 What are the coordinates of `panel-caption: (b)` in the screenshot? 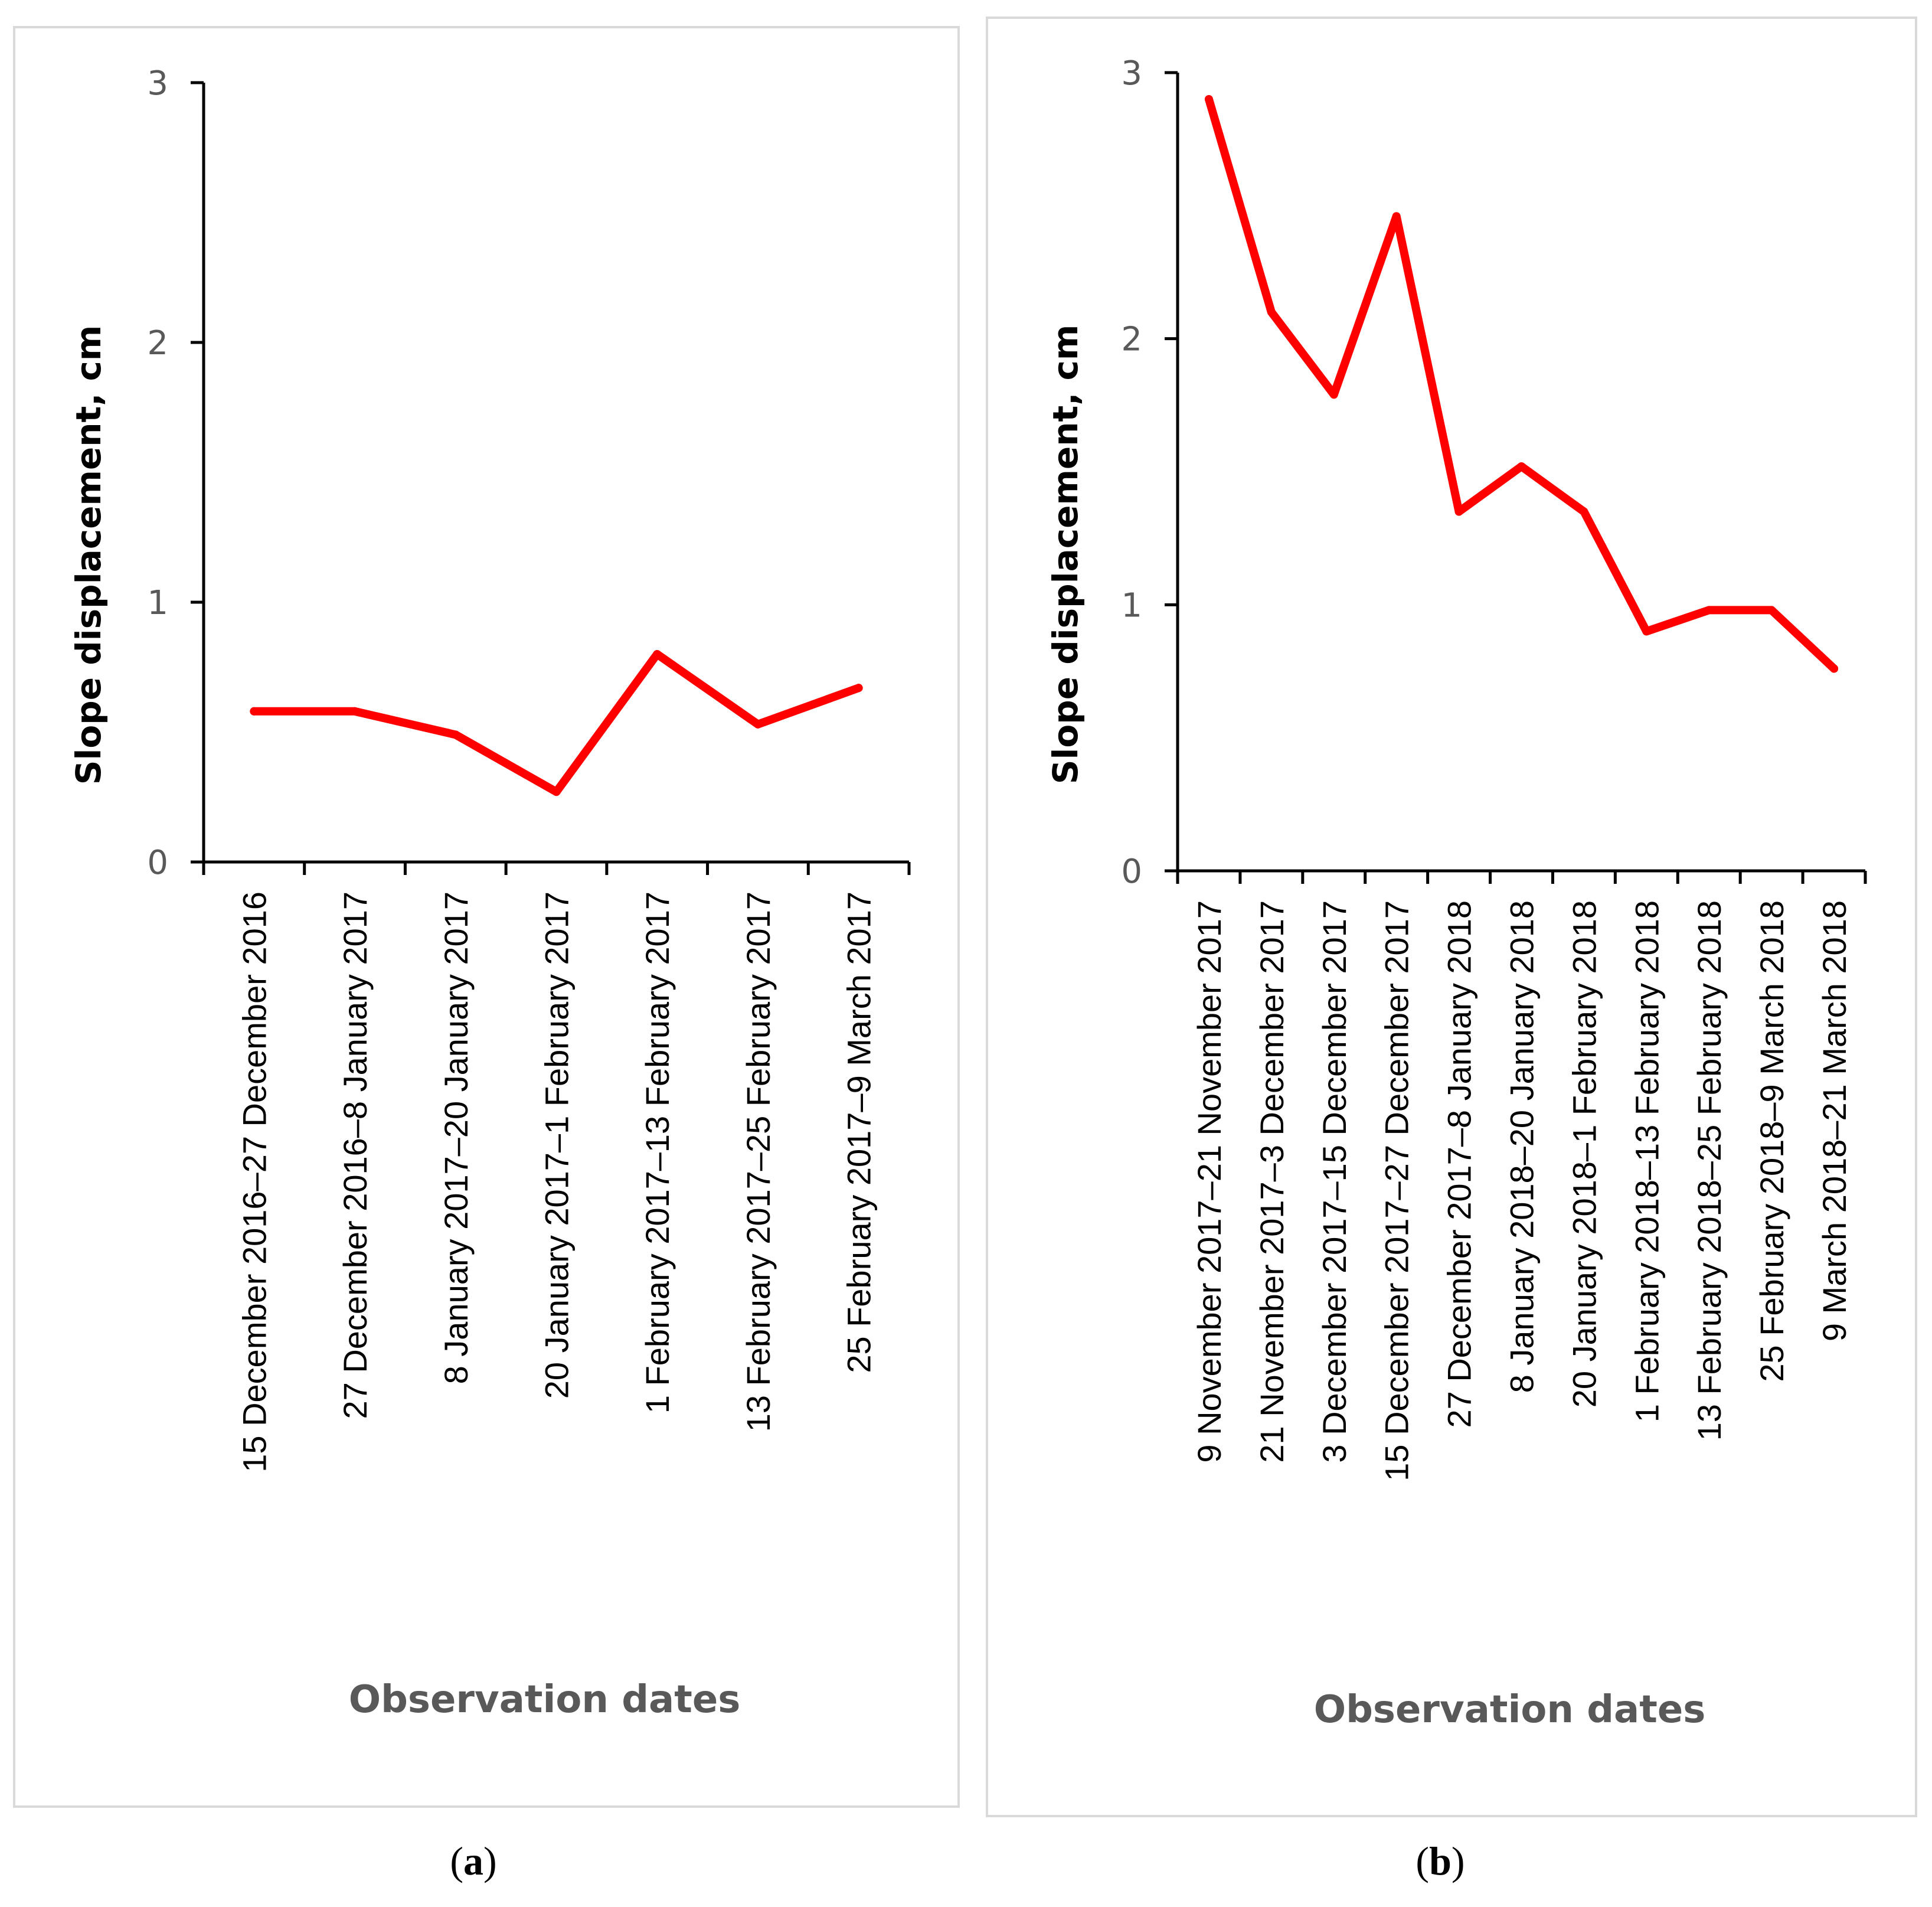 It's located at (1440, 1861).